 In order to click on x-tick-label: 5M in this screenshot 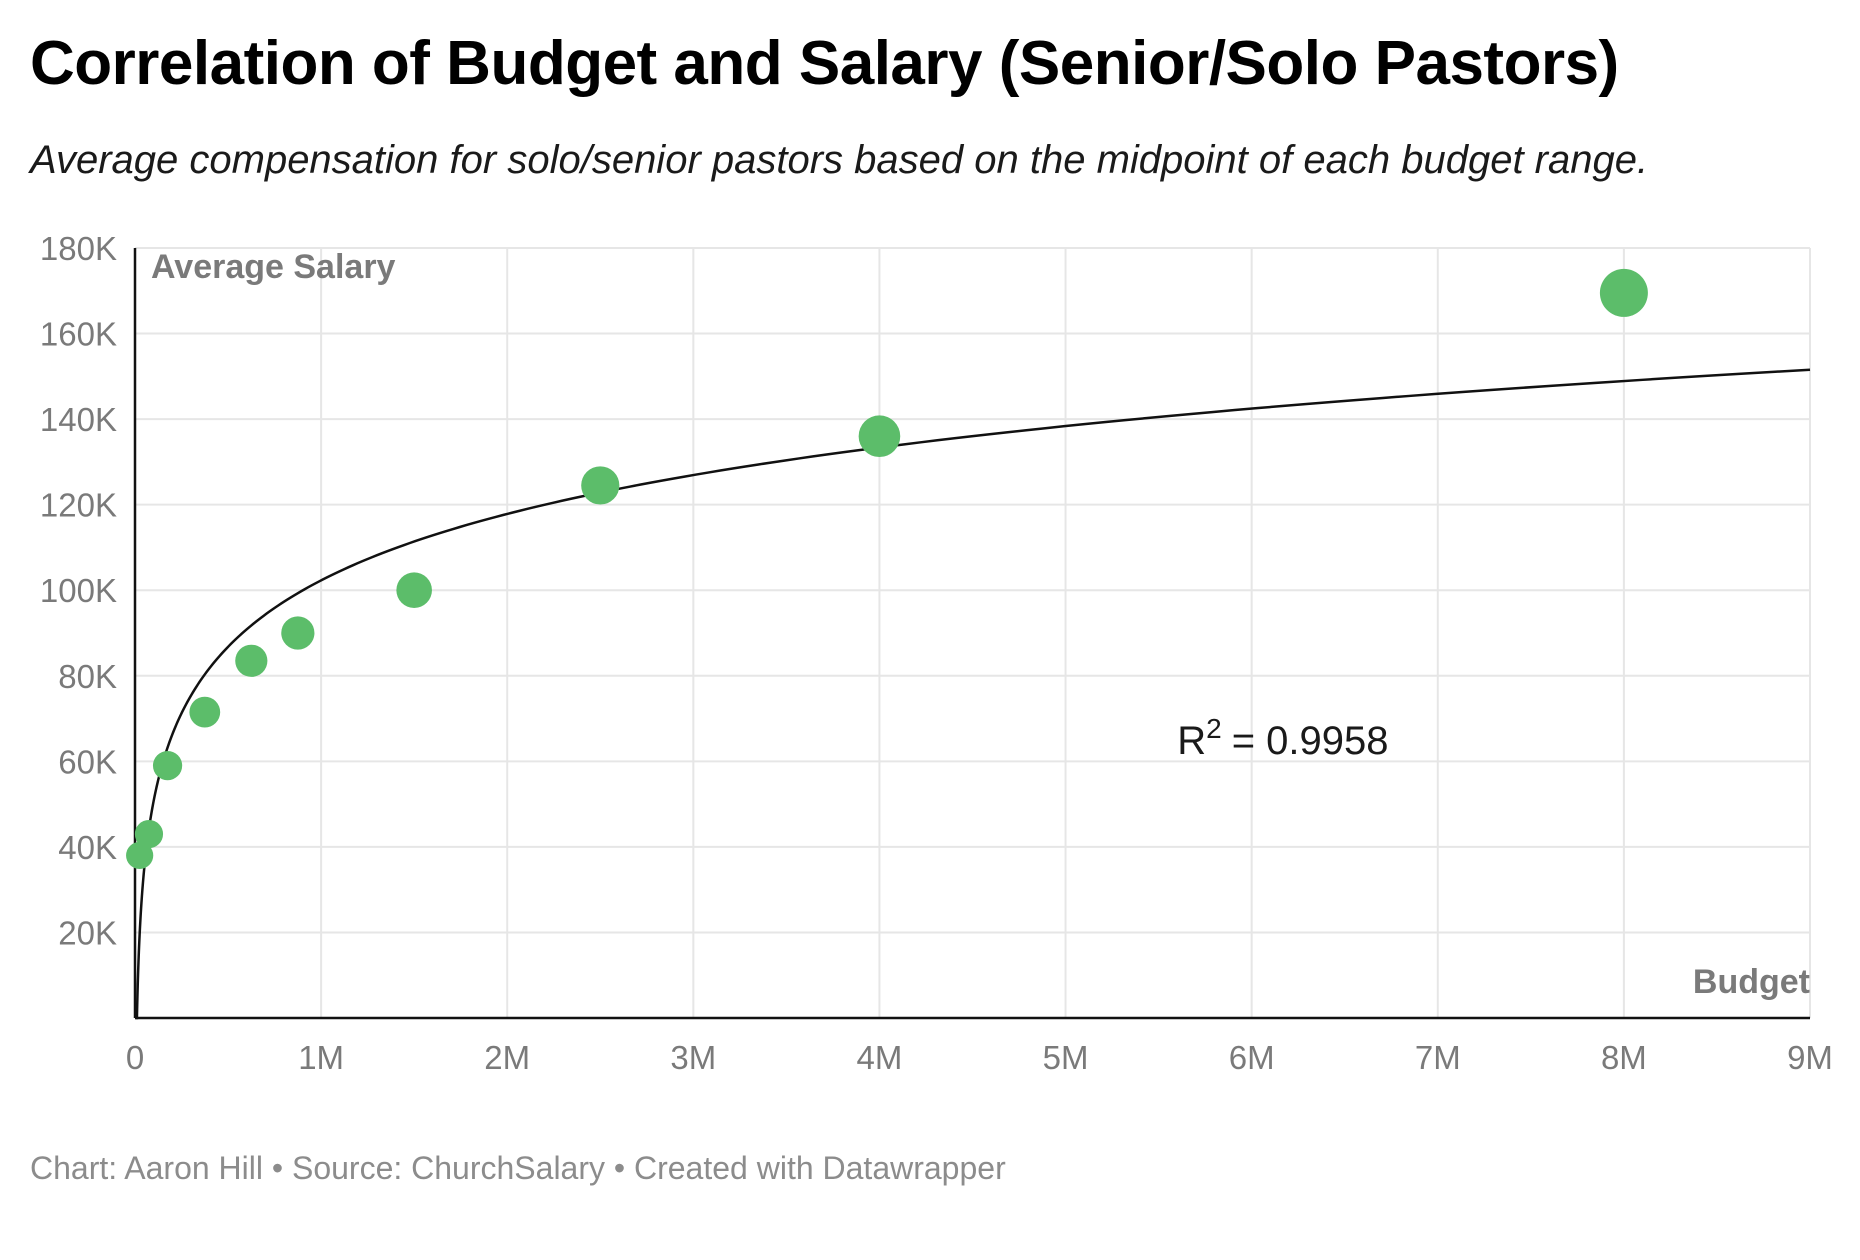, I will do `click(1066, 1057)`.